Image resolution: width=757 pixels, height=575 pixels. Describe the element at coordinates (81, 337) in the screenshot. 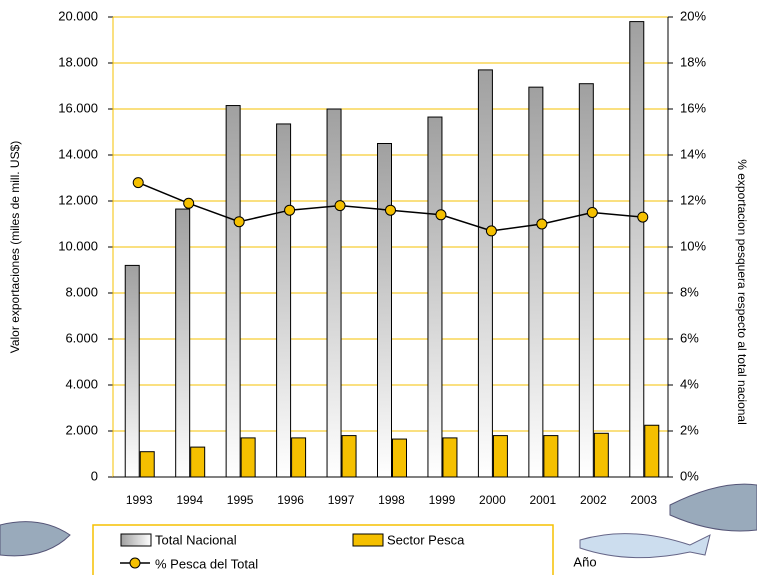

I see `y-tick-label: 6.000` at that location.